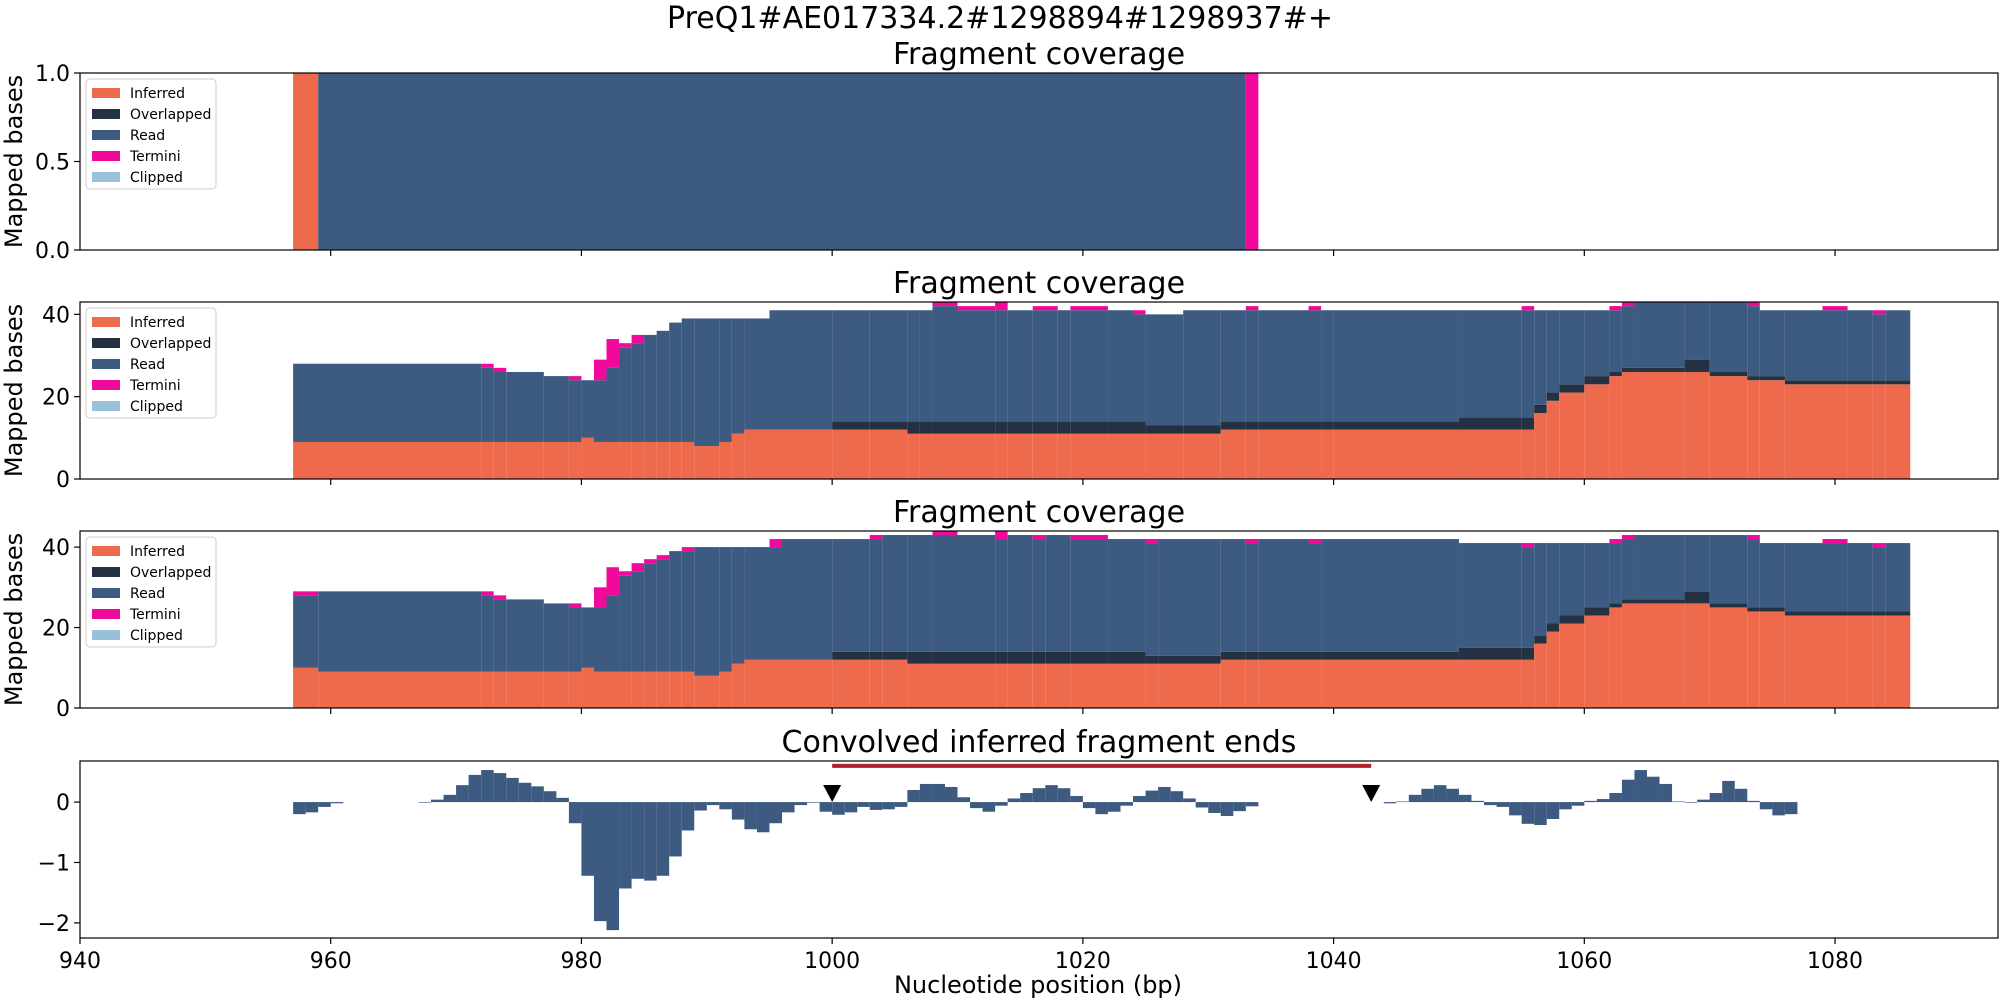  What do you see at coordinates (581, 961) in the screenshot?
I see `x-tick-label: 980` at bounding box center [581, 961].